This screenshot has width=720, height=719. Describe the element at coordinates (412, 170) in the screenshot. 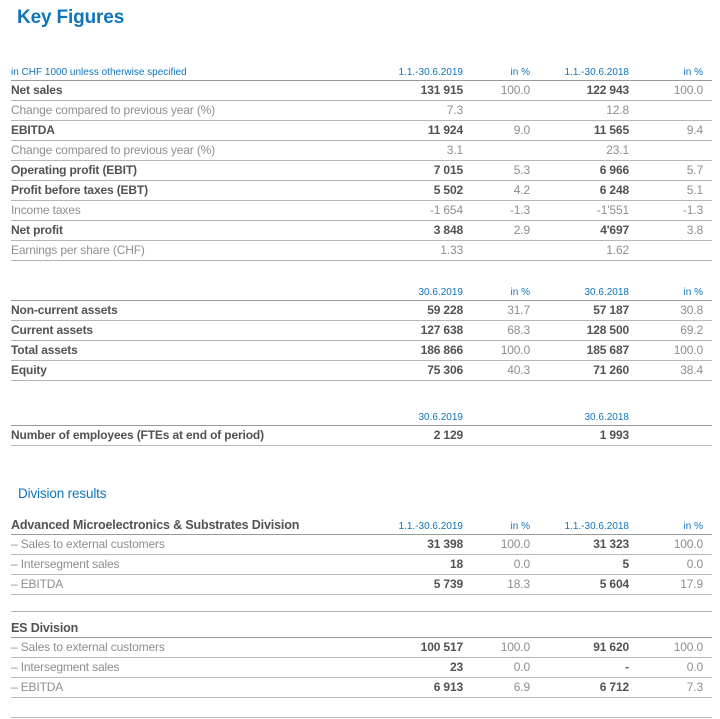

I see `value-period-1: 7 015` at that location.